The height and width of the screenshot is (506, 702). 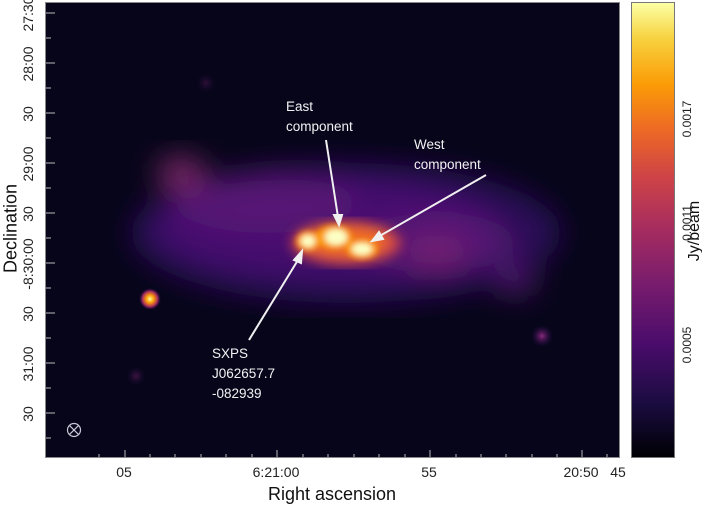 What do you see at coordinates (319, 116) in the screenshot?
I see `east-component-label: East component` at bounding box center [319, 116].